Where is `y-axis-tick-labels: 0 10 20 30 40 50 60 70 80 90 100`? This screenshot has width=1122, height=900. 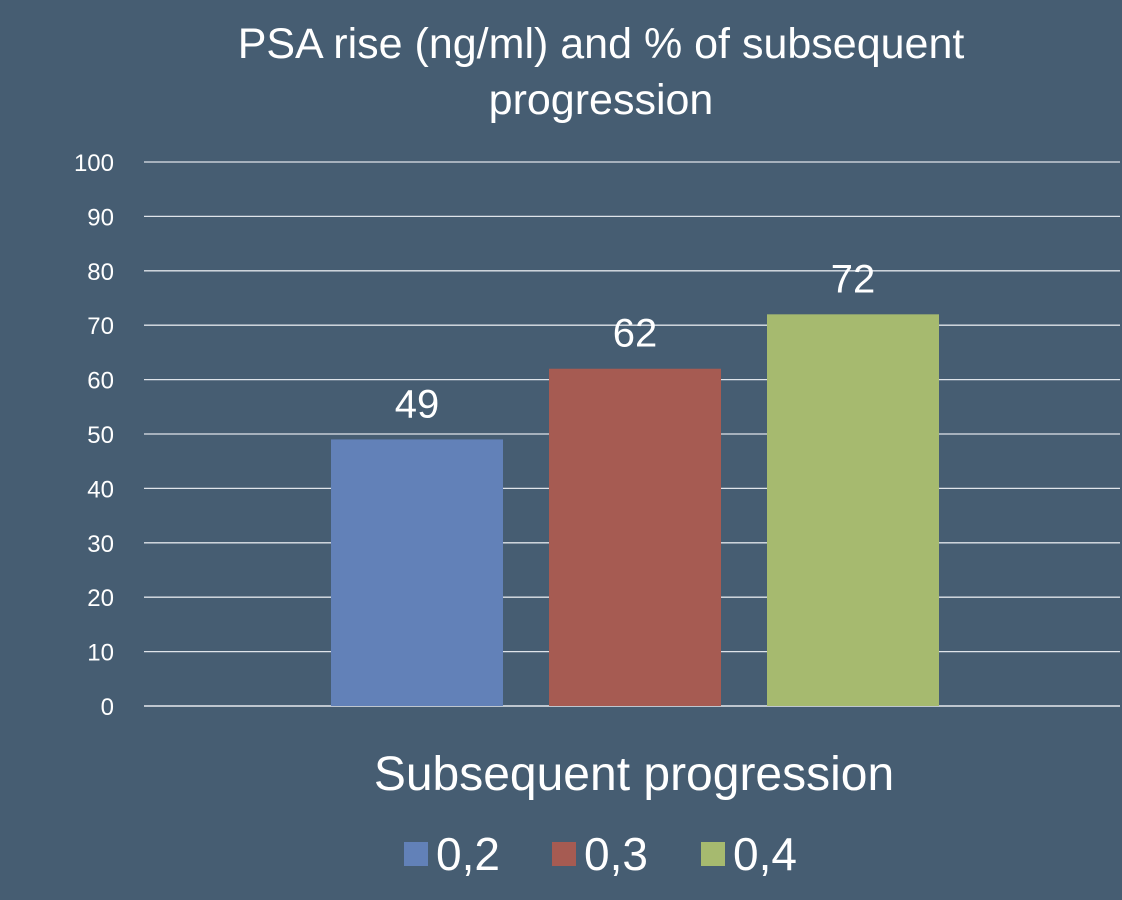 y-axis-tick-labels: 0 10 20 30 40 50 60 70 80 90 100 is located at coordinates (94, 435).